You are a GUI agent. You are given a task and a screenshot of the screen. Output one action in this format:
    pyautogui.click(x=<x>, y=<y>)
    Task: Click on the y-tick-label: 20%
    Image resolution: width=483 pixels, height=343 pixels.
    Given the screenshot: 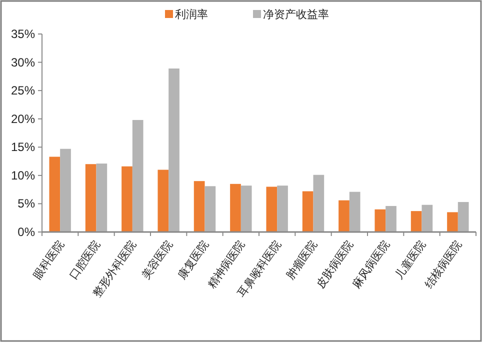 What is the action you would take?
    pyautogui.click(x=23, y=119)
    